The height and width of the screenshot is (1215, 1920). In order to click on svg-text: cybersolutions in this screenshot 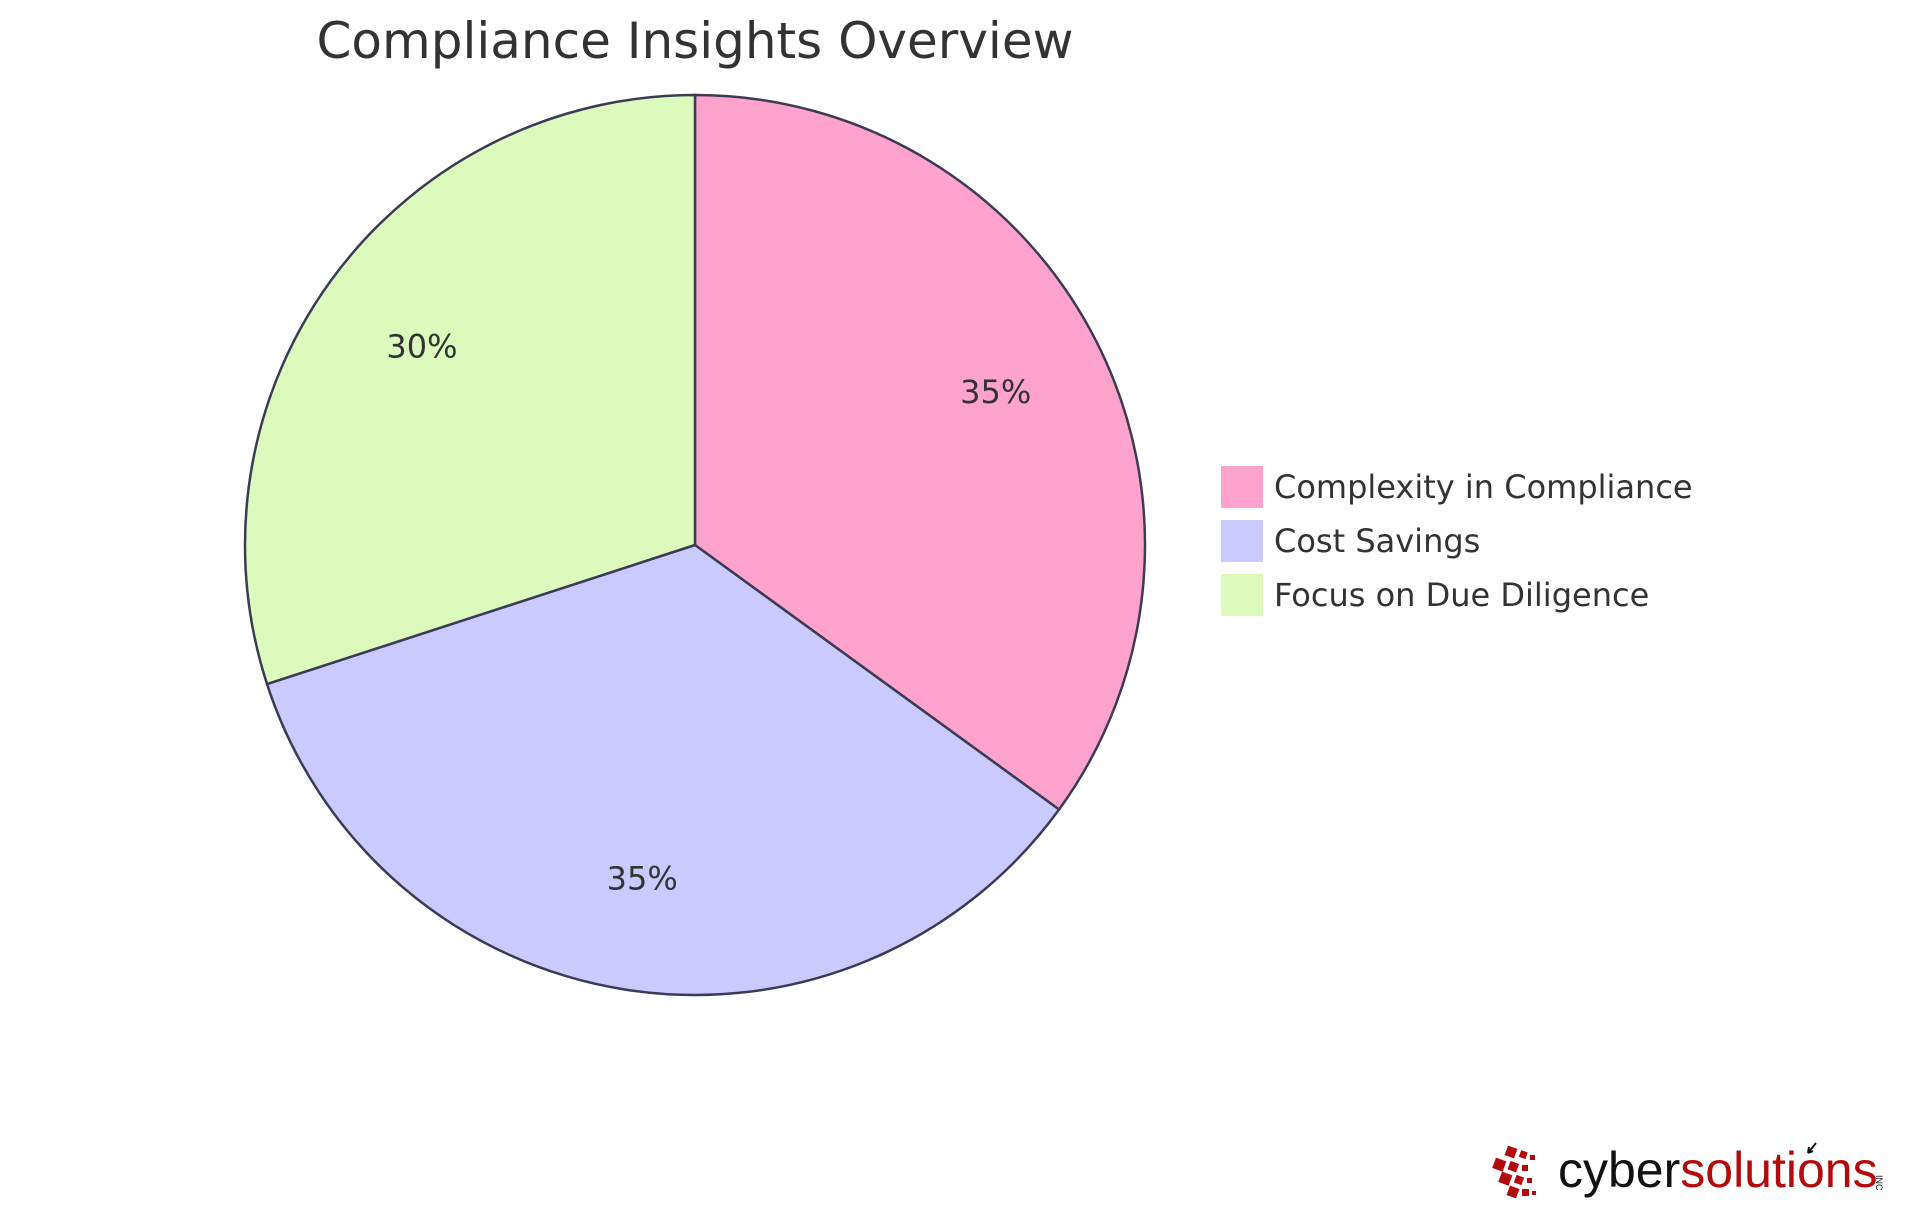, I will do `click(1718, 1170)`.